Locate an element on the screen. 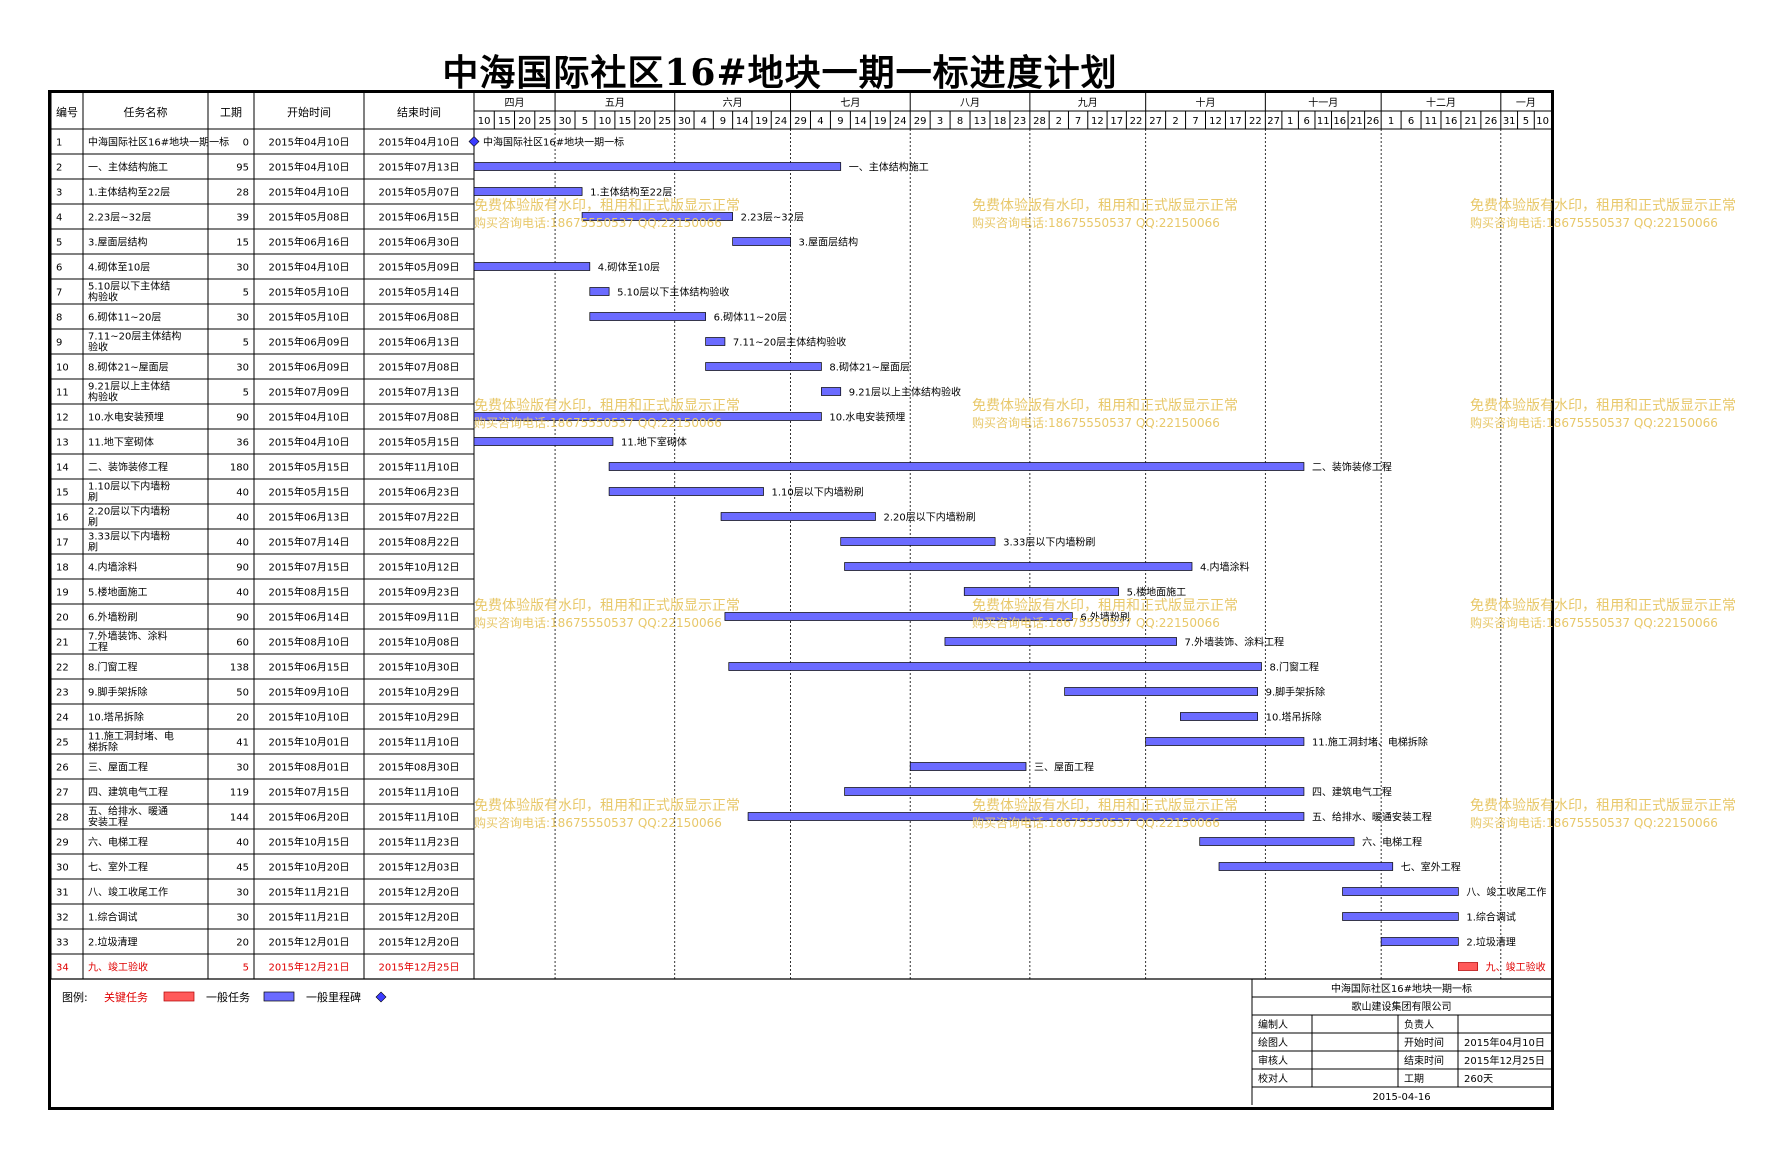 The image size is (1777, 1159). task-end: 2015年05月09日 is located at coordinates (419, 267).